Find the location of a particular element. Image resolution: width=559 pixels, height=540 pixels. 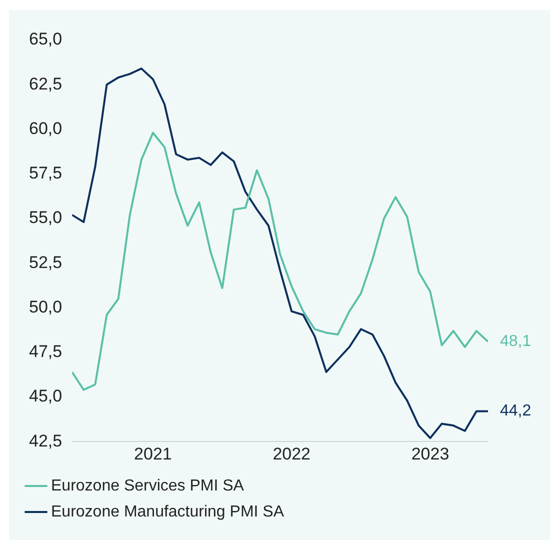

x-tick-label: 2023 is located at coordinates (430, 454).